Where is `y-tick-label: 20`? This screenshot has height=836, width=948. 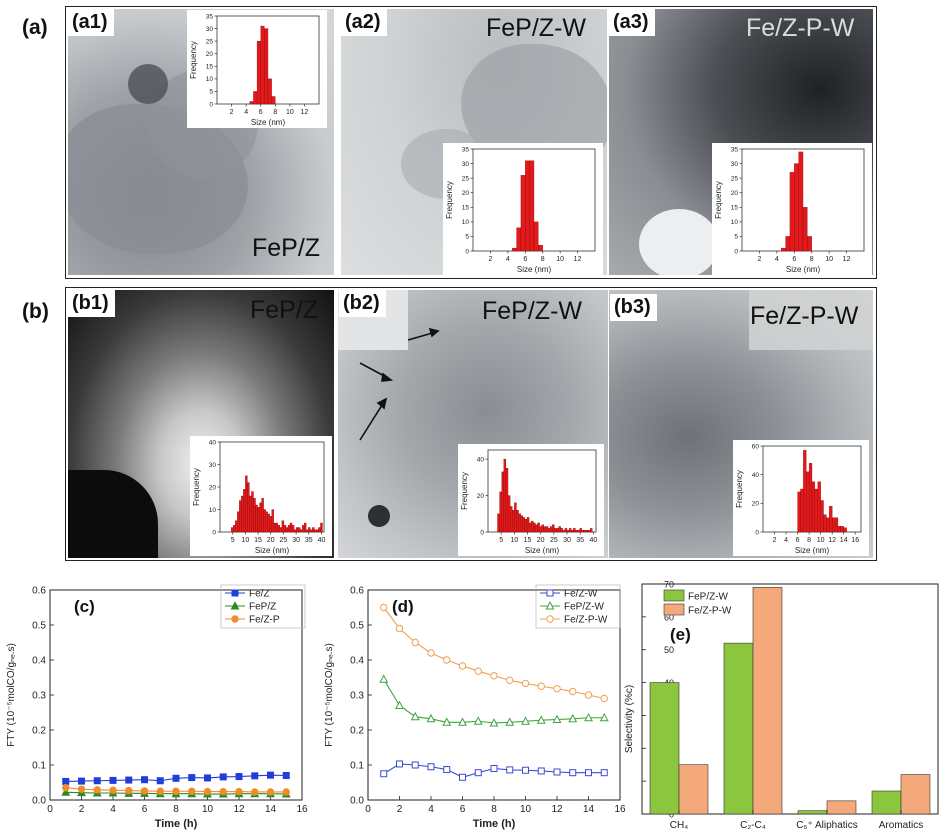 y-tick-label: 20 is located at coordinates (210, 54).